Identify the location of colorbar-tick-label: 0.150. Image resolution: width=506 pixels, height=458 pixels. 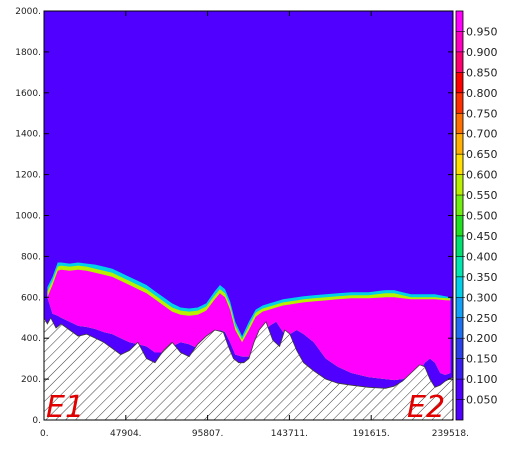
(482, 359).